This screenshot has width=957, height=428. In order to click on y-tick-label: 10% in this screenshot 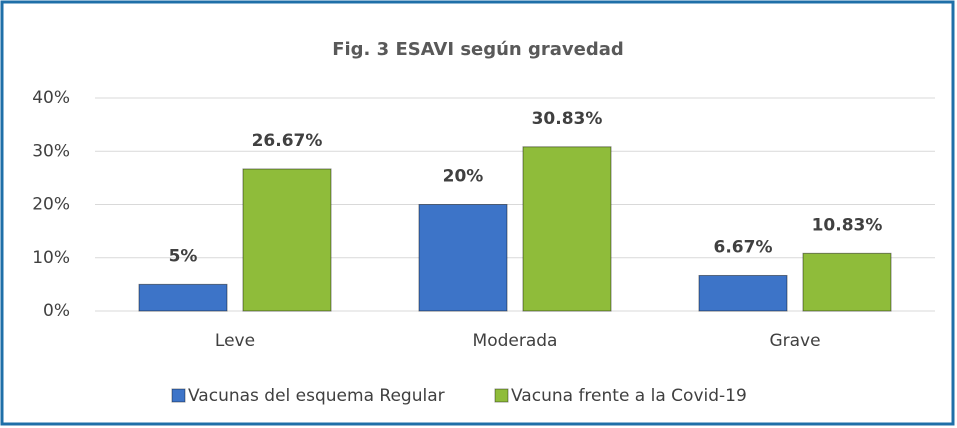, I will do `click(51, 258)`.